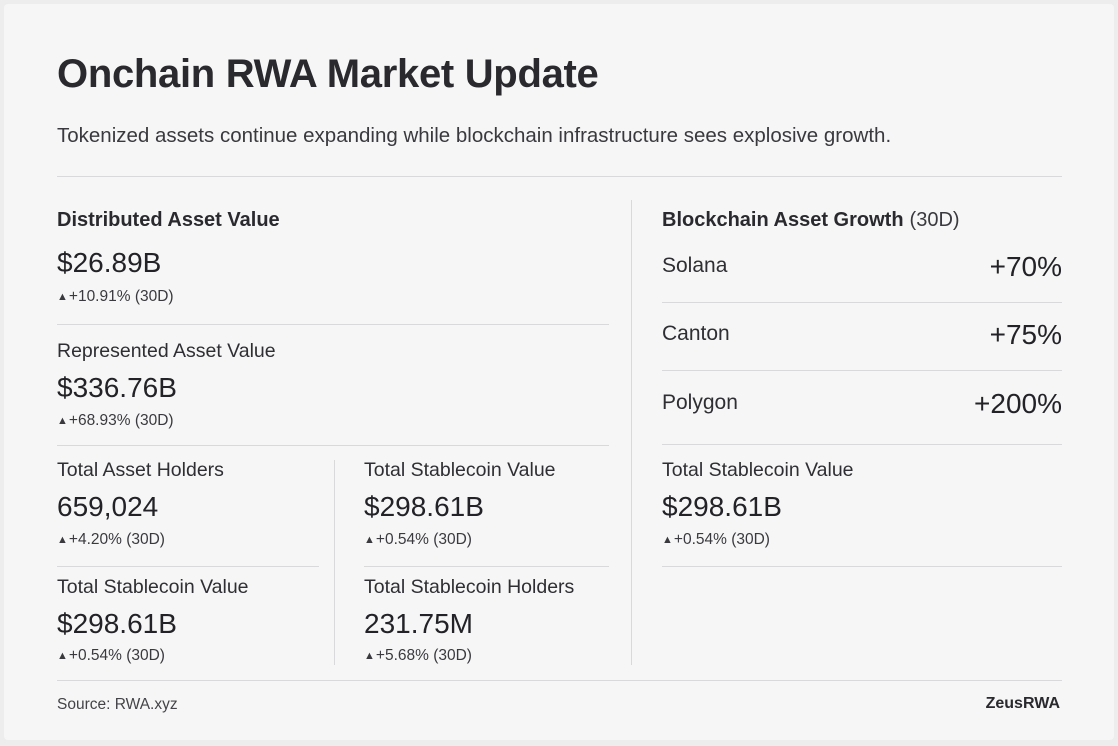  Describe the element at coordinates (1018, 403) in the screenshot. I see `chain-growth-polygon: +200%` at that location.